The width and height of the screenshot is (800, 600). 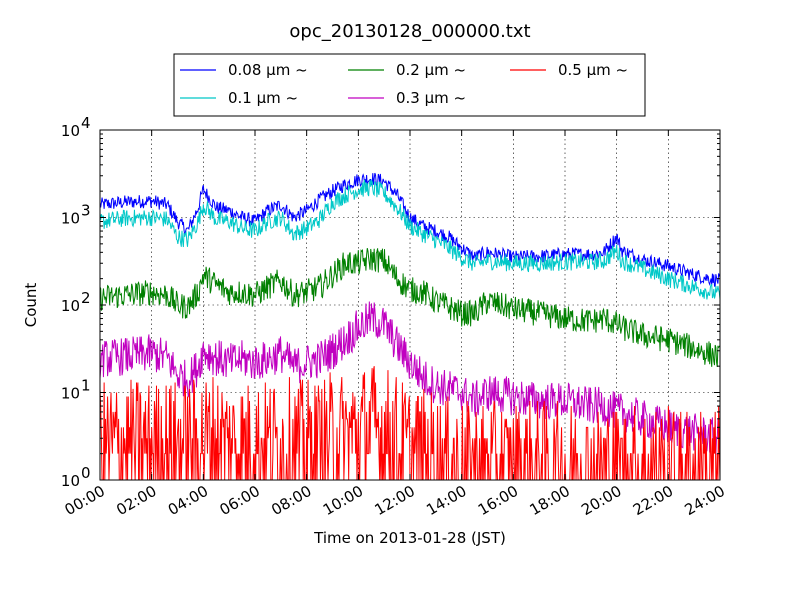 I want to click on x-tick-label: 22:00, so click(x=653, y=500).